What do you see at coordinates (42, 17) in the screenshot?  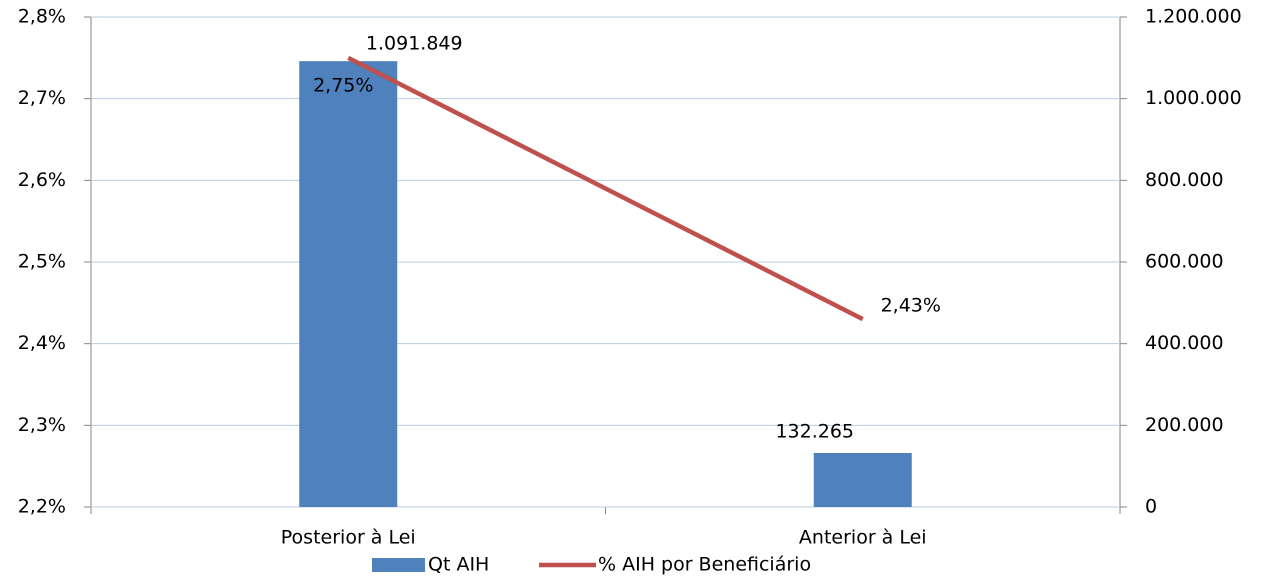 I see `y-tick-label: 2,8%` at bounding box center [42, 17].